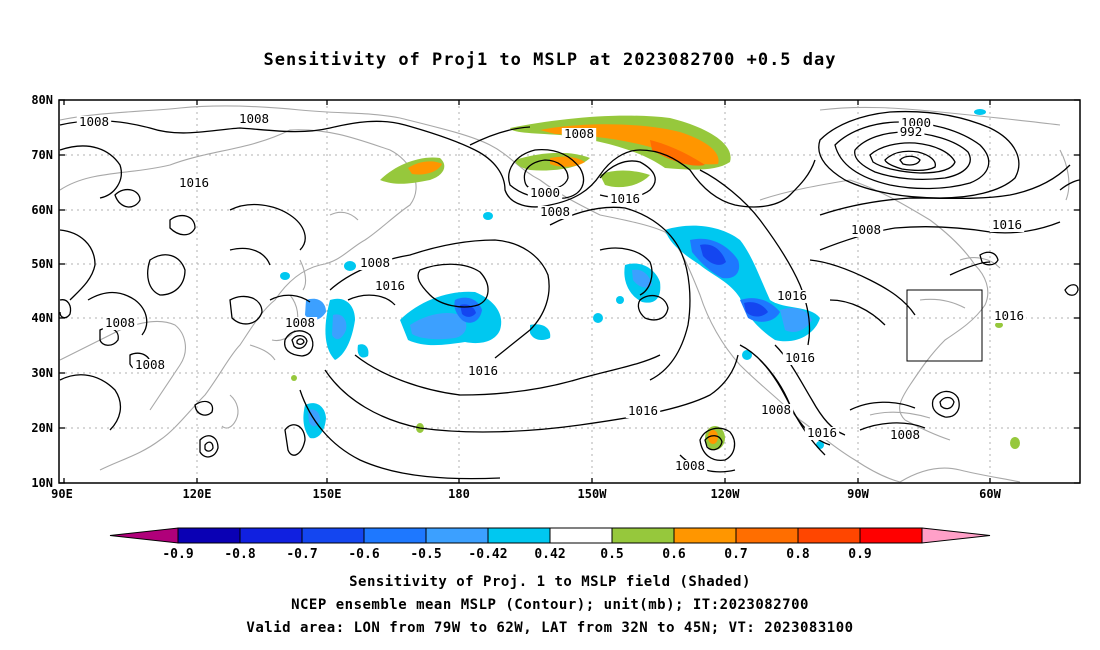 This screenshot has width=1100, height=650. I want to click on x-tick-label: 150W, so click(593, 494).